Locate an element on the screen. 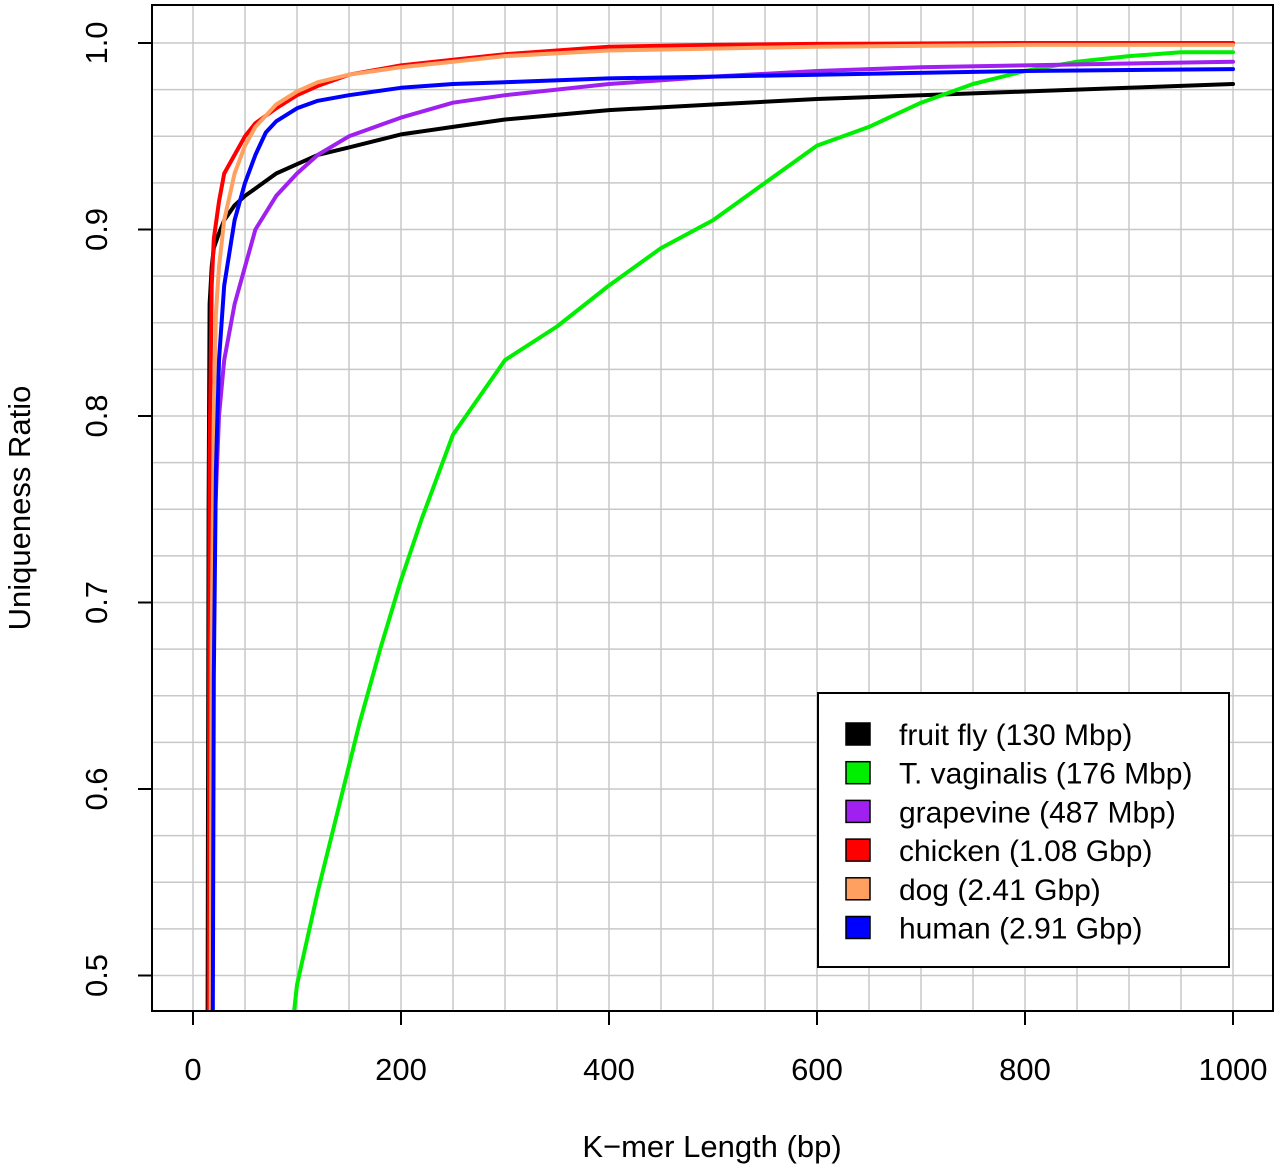  x-tick-label: 600 is located at coordinates (817, 1069).